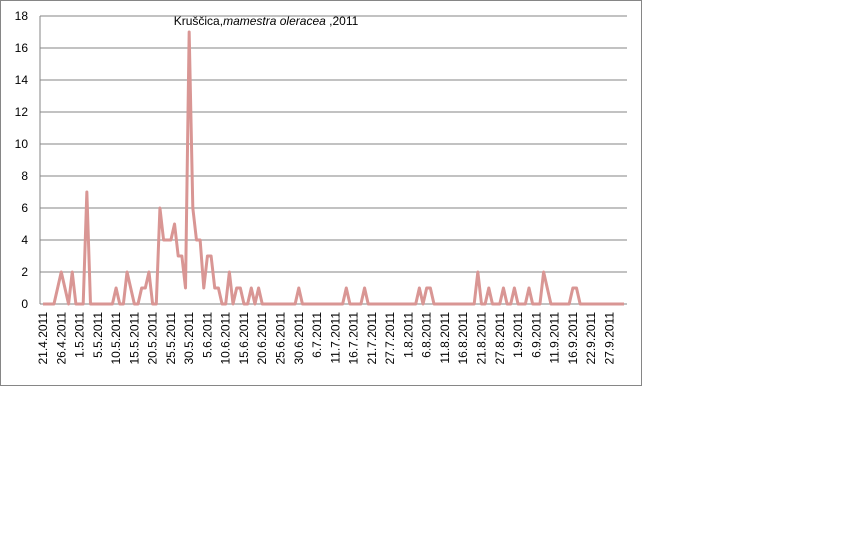  I want to click on x-tick-label: 5.5.2011, so click(98, 335).